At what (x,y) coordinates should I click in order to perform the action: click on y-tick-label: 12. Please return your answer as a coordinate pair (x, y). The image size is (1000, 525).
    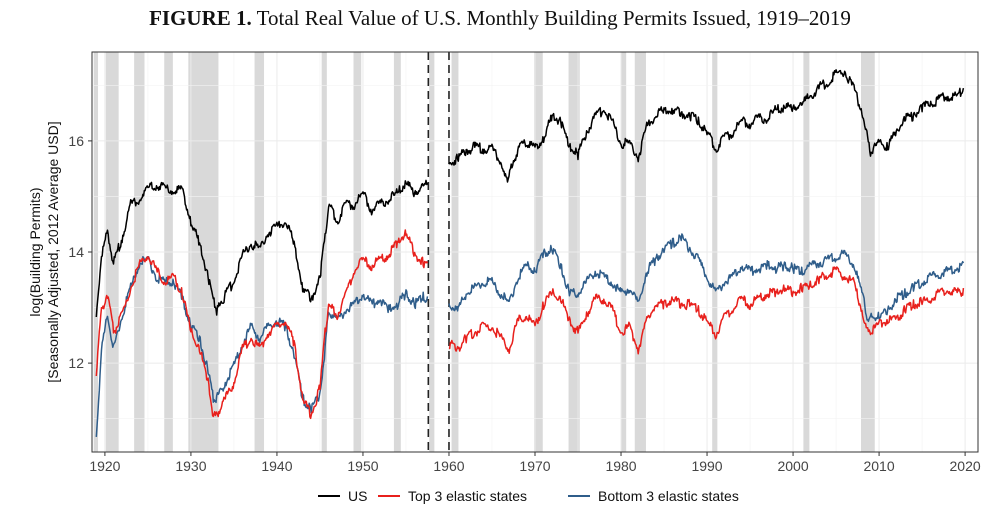
    Looking at the image, I should click on (76, 363).